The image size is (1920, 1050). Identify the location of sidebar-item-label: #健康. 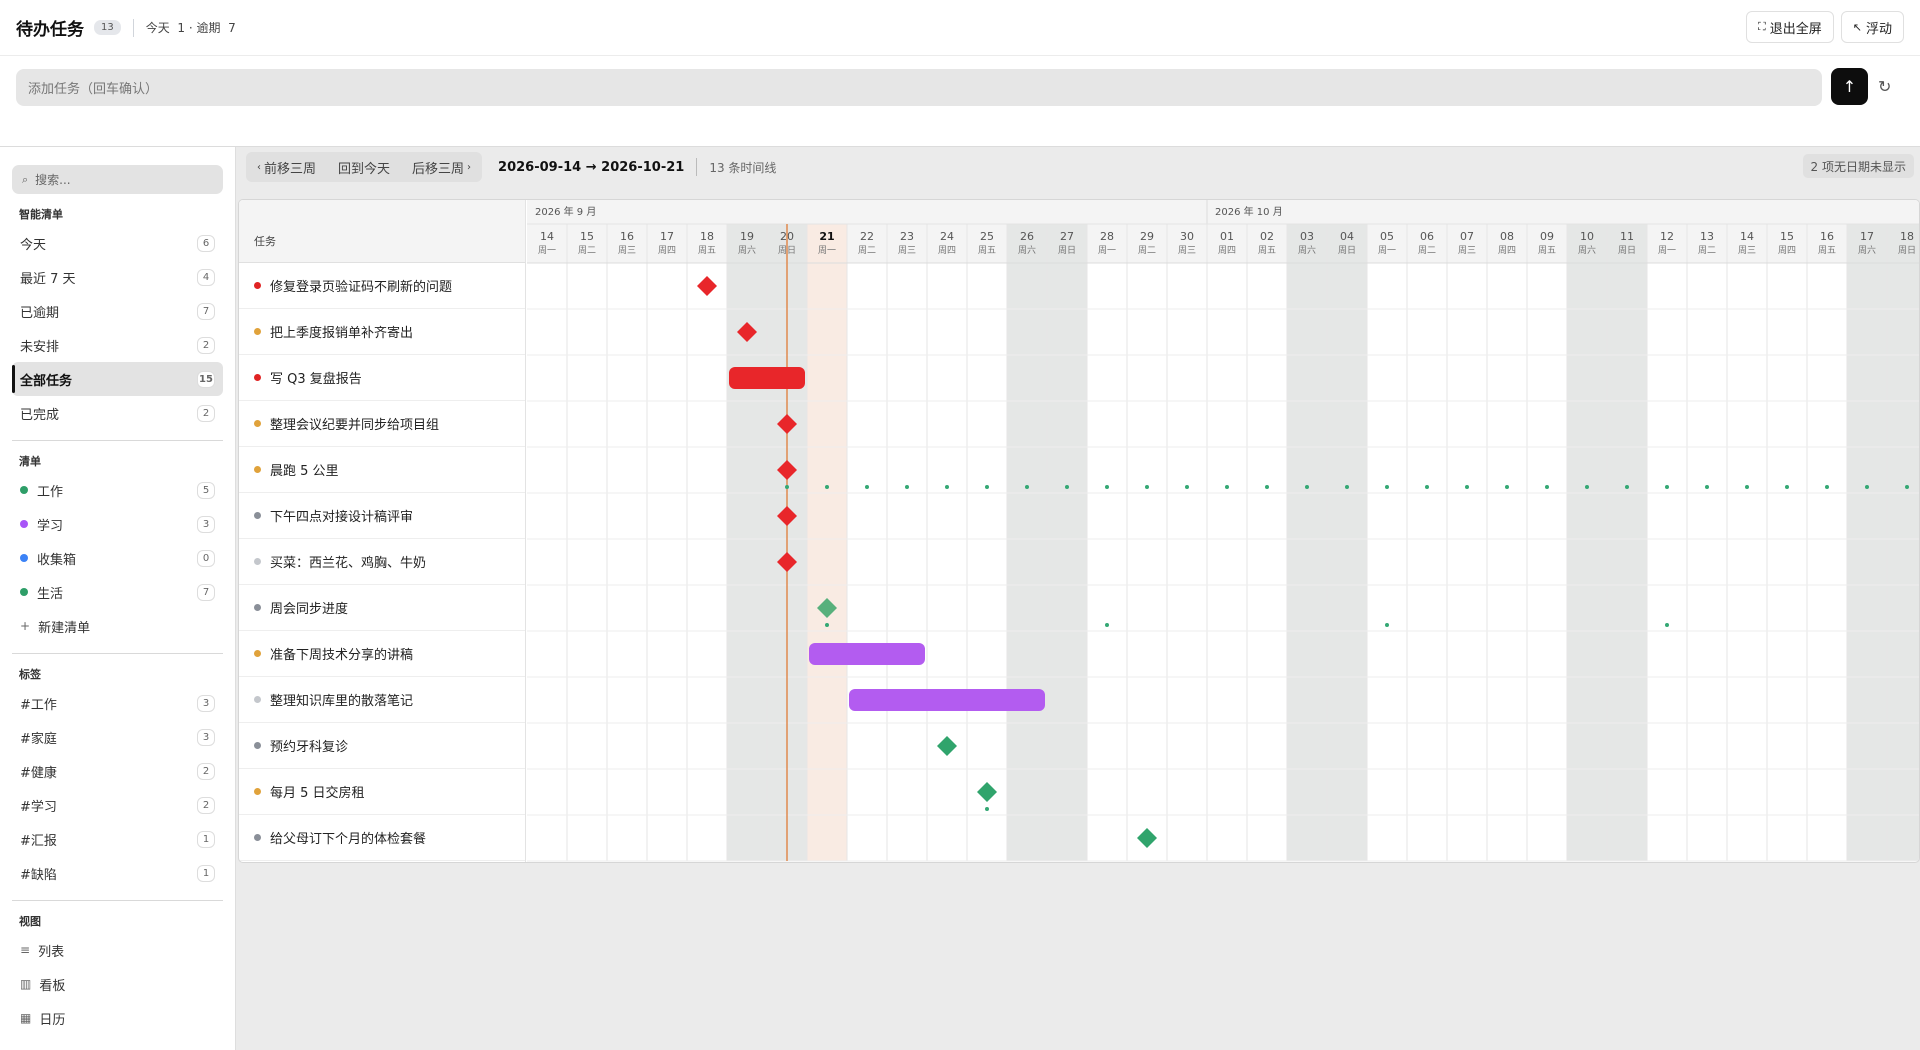
(38, 773).